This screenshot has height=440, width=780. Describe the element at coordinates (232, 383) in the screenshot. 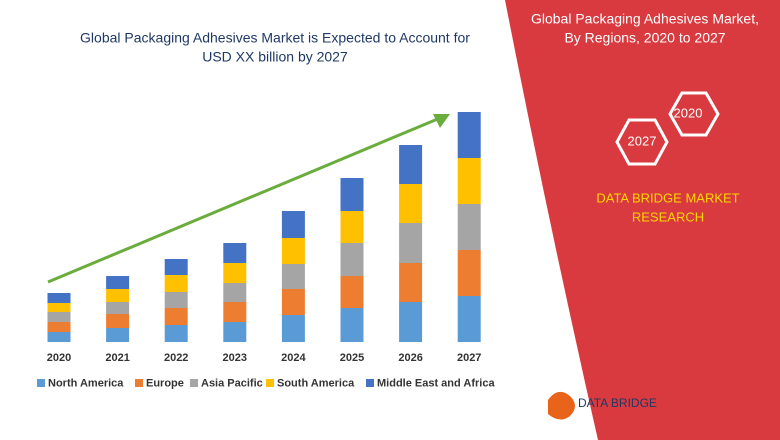

I see `legend-label: Asia Pacific` at that location.